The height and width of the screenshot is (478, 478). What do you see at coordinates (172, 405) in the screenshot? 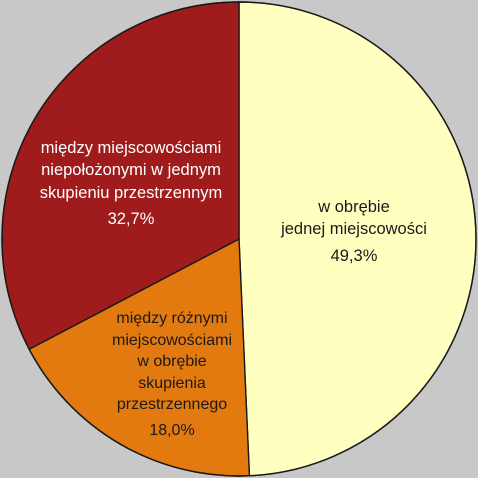
I see `slice-label-line: przestrzennego` at bounding box center [172, 405].